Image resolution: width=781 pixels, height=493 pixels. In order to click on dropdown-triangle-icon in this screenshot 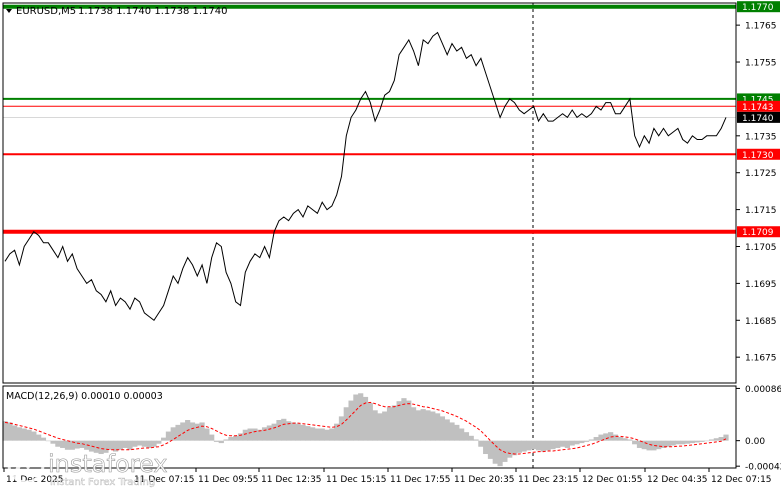, I will do `click(9, 11)`.